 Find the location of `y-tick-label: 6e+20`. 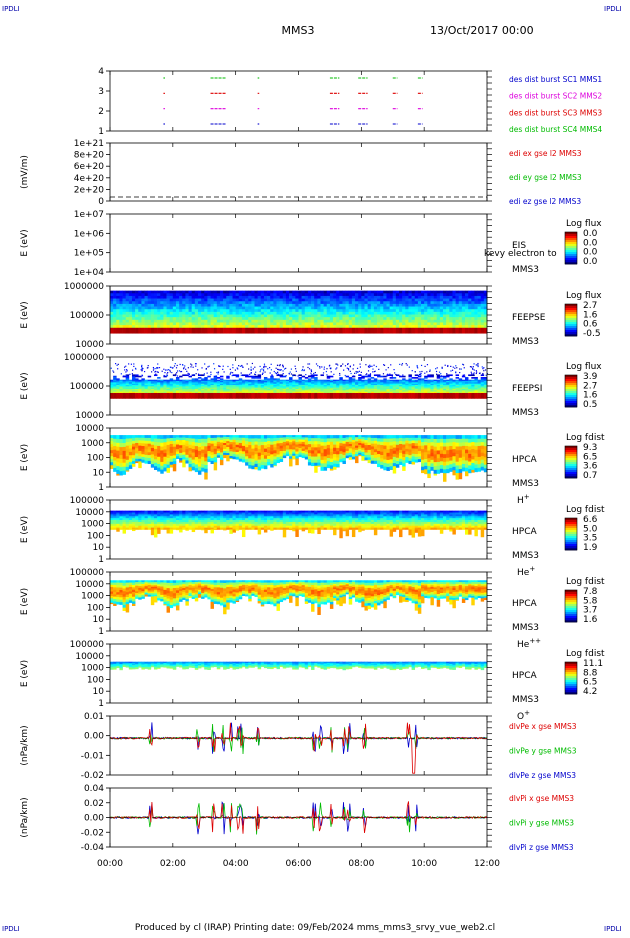

y-tick-label: 6e+20 is located at coordinates (89, 167).